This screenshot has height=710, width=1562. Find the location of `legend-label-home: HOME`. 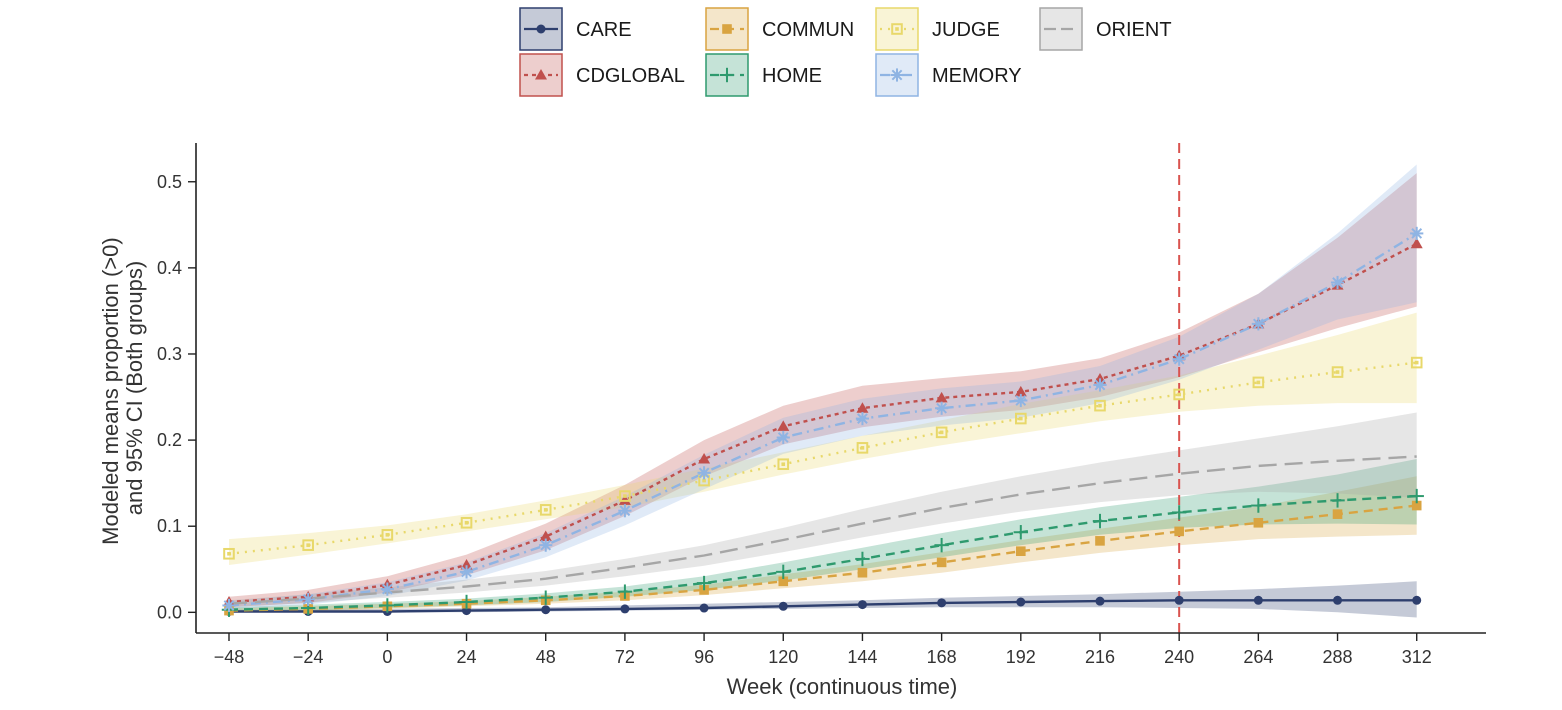

legend-label-home: HOME is located at coordinates (792, 76).